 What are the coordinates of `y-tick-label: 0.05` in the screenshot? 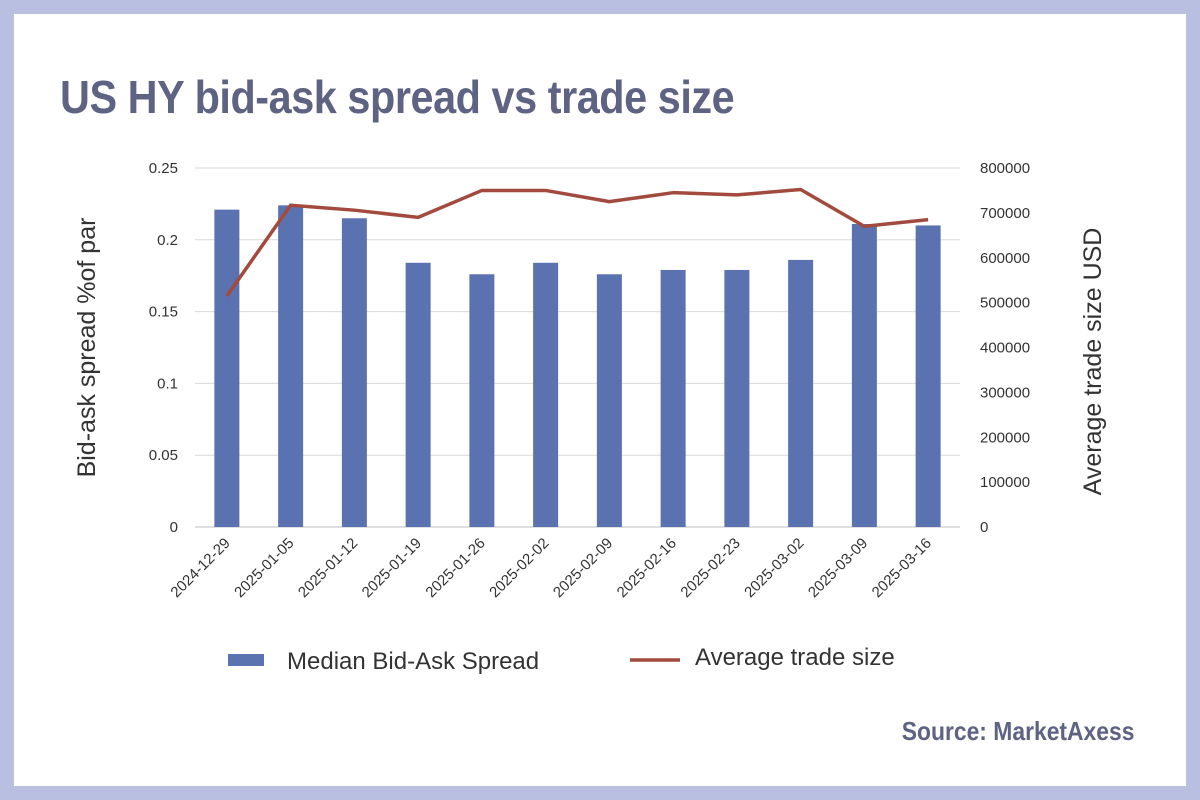 It's located at (163, 455).